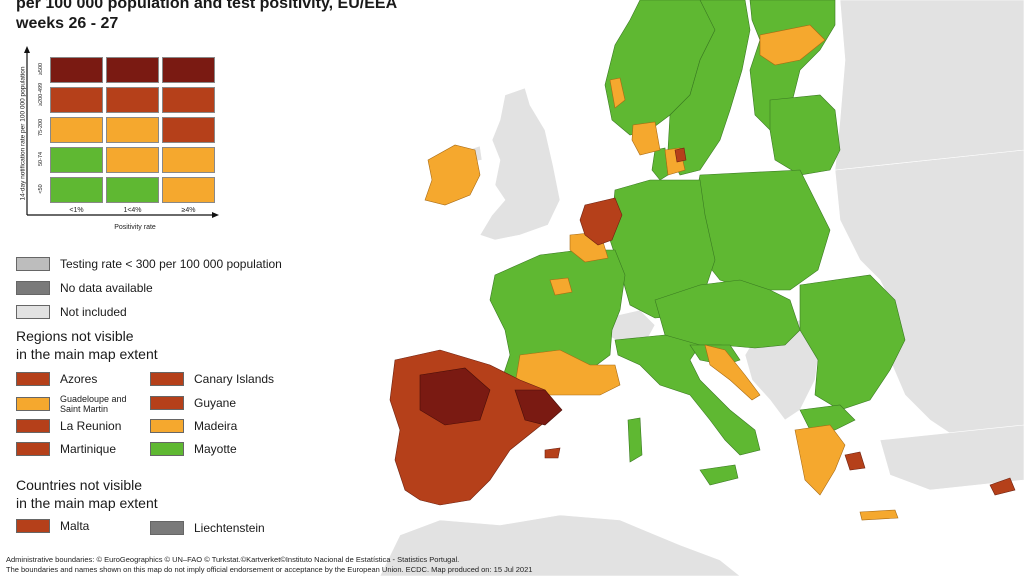  I want to click on regions-heading-line2: in the main map extent, so click(87, 354).